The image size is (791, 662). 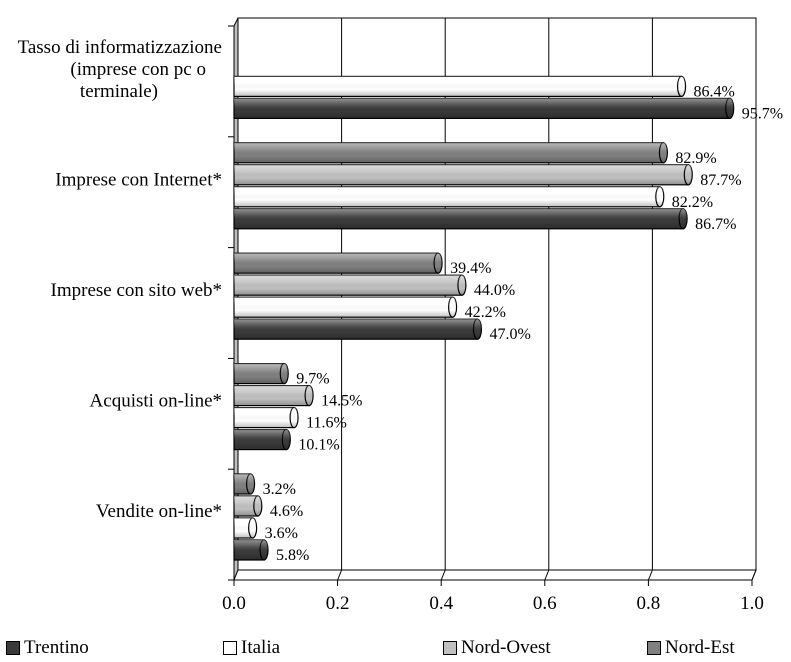 I want to click on category-label: Acquisti on-line*, so click(x=156, y=400).